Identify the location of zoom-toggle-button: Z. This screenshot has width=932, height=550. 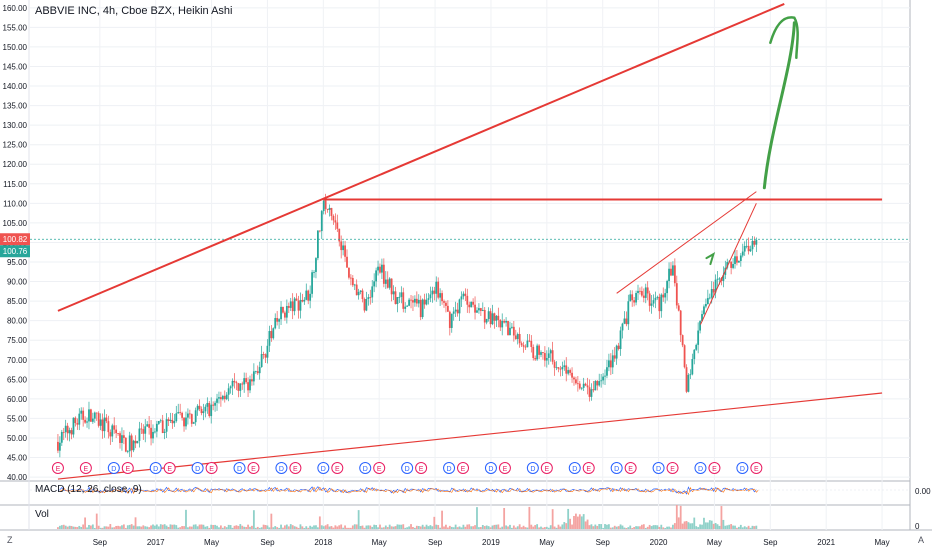
(10, 540).